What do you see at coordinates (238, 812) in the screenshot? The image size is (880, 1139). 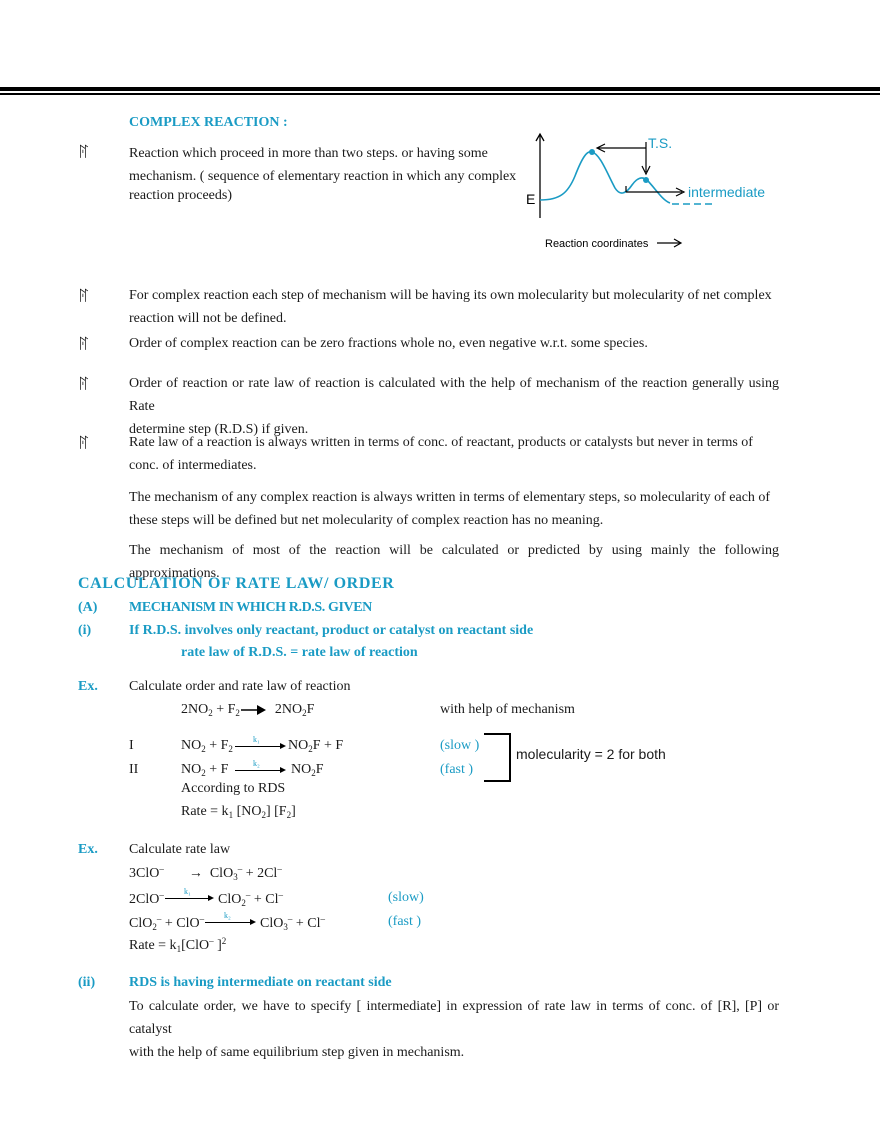 I see `example1-rate-expression: Rate = k1 [NO2] [F2]` at bounding box center [238, 812].